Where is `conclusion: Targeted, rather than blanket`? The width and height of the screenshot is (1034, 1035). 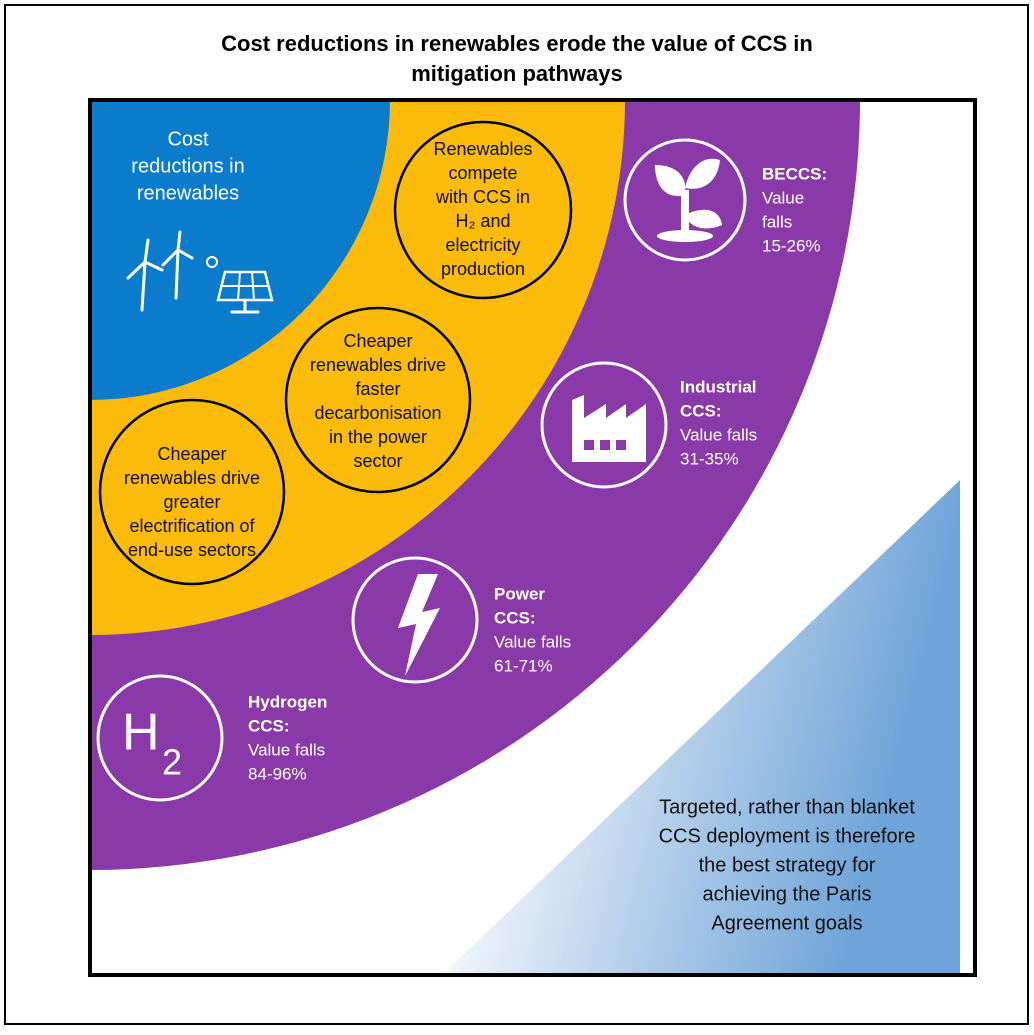
conclusion: Targeted, rather than blanket is located at coordinates (787, 807).